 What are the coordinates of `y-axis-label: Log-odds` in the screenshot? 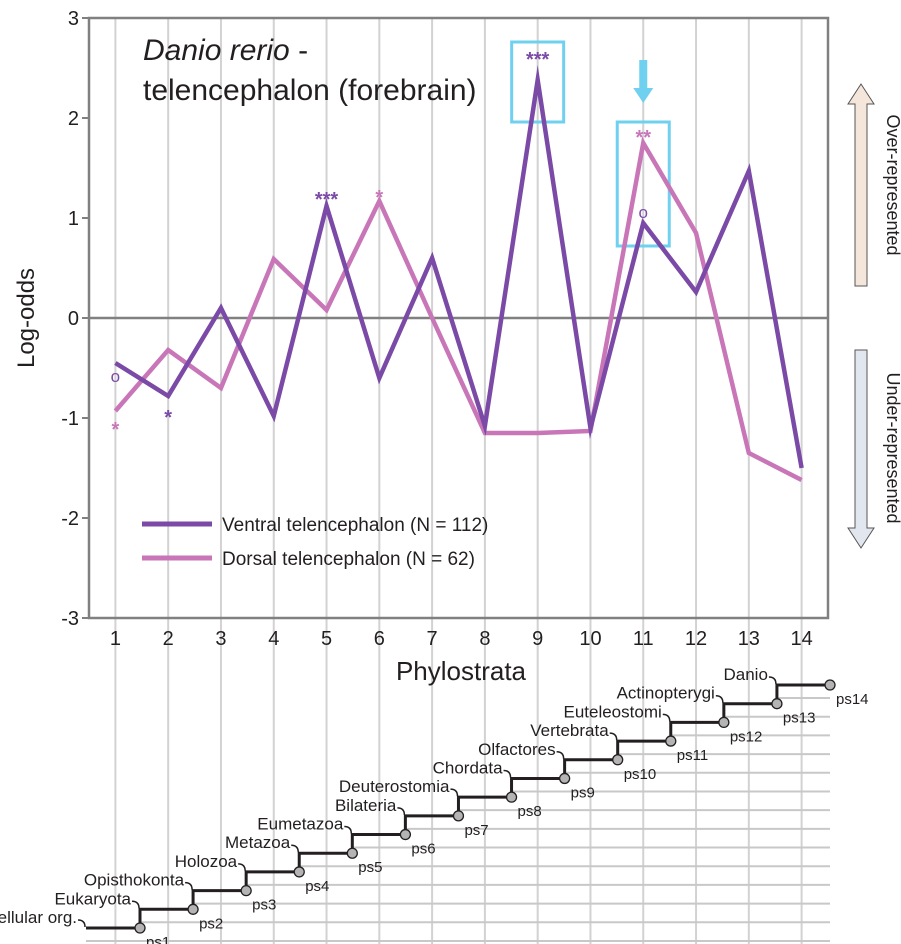 It's located at (26, 318).